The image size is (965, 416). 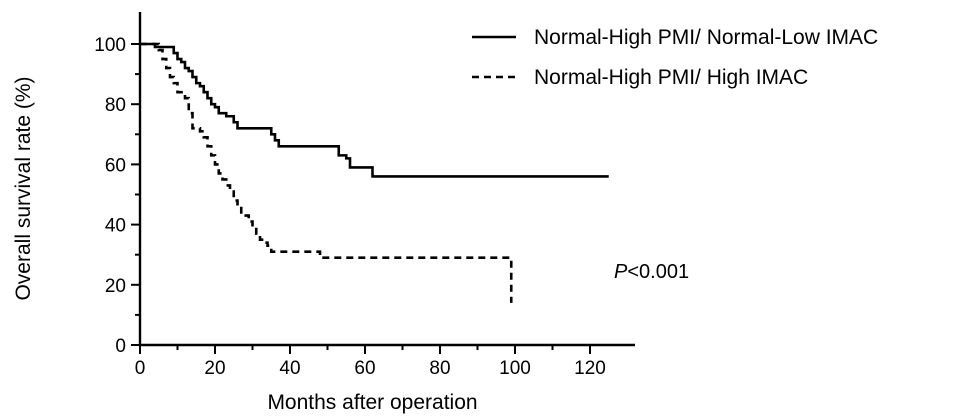 What do you see at coordinates (140, 368) in the screenshot?
I see `x-tick-label: 0` at bounding box center [140, 368].